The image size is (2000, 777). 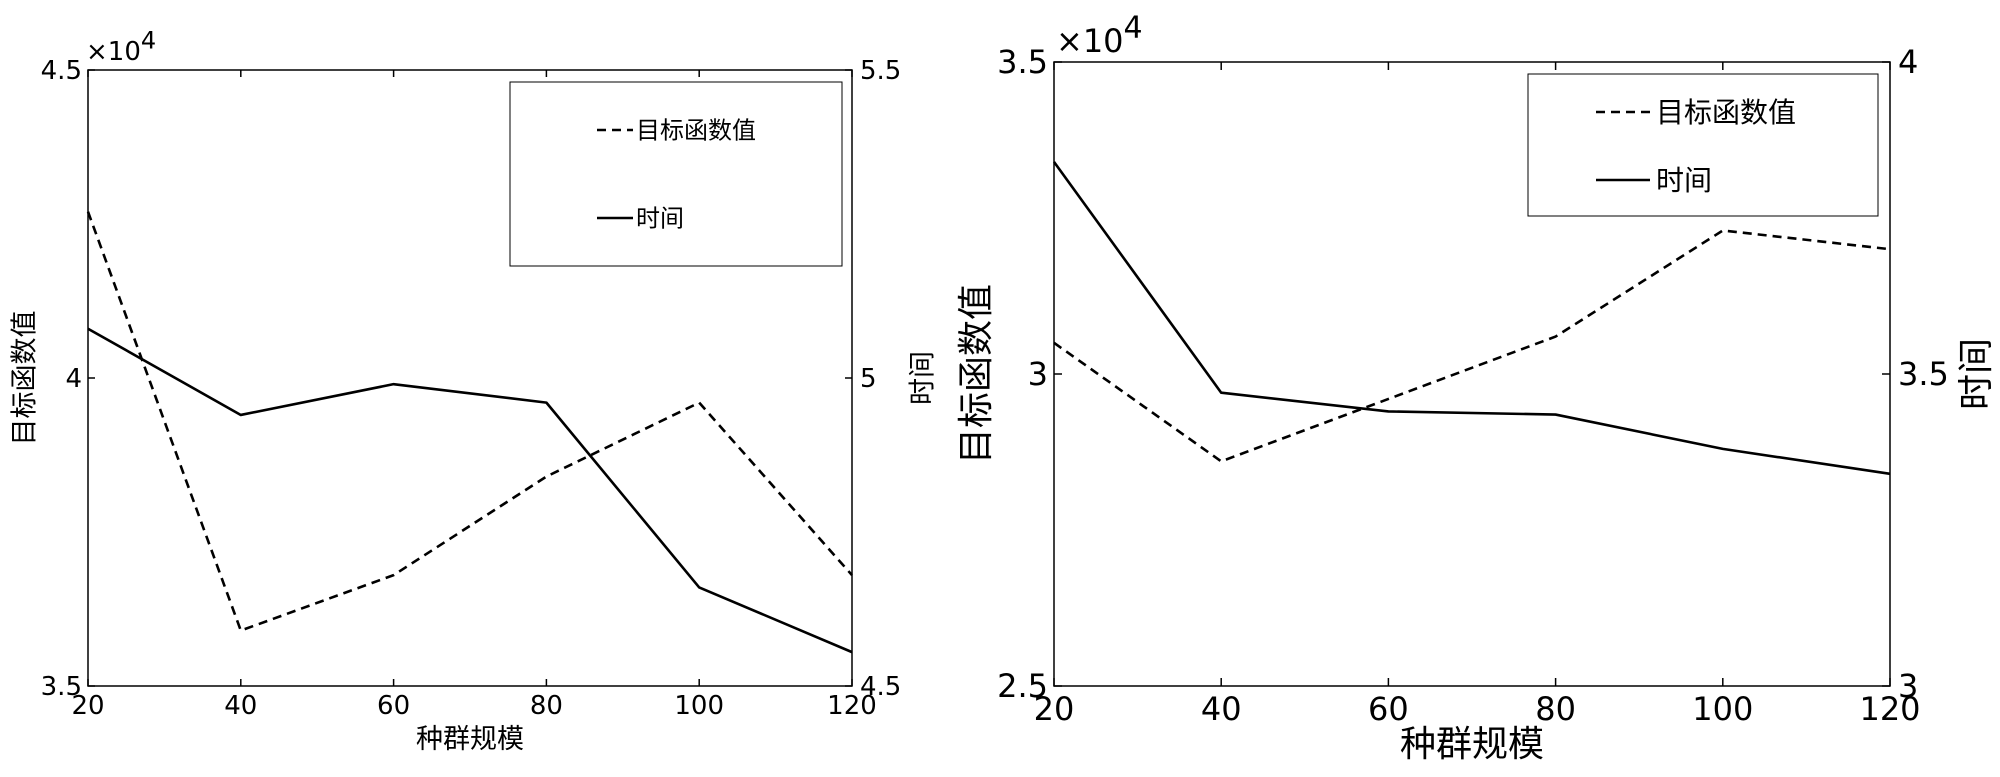 I want to click on y2-tick-label: 4, so click(x=1908, y=62).